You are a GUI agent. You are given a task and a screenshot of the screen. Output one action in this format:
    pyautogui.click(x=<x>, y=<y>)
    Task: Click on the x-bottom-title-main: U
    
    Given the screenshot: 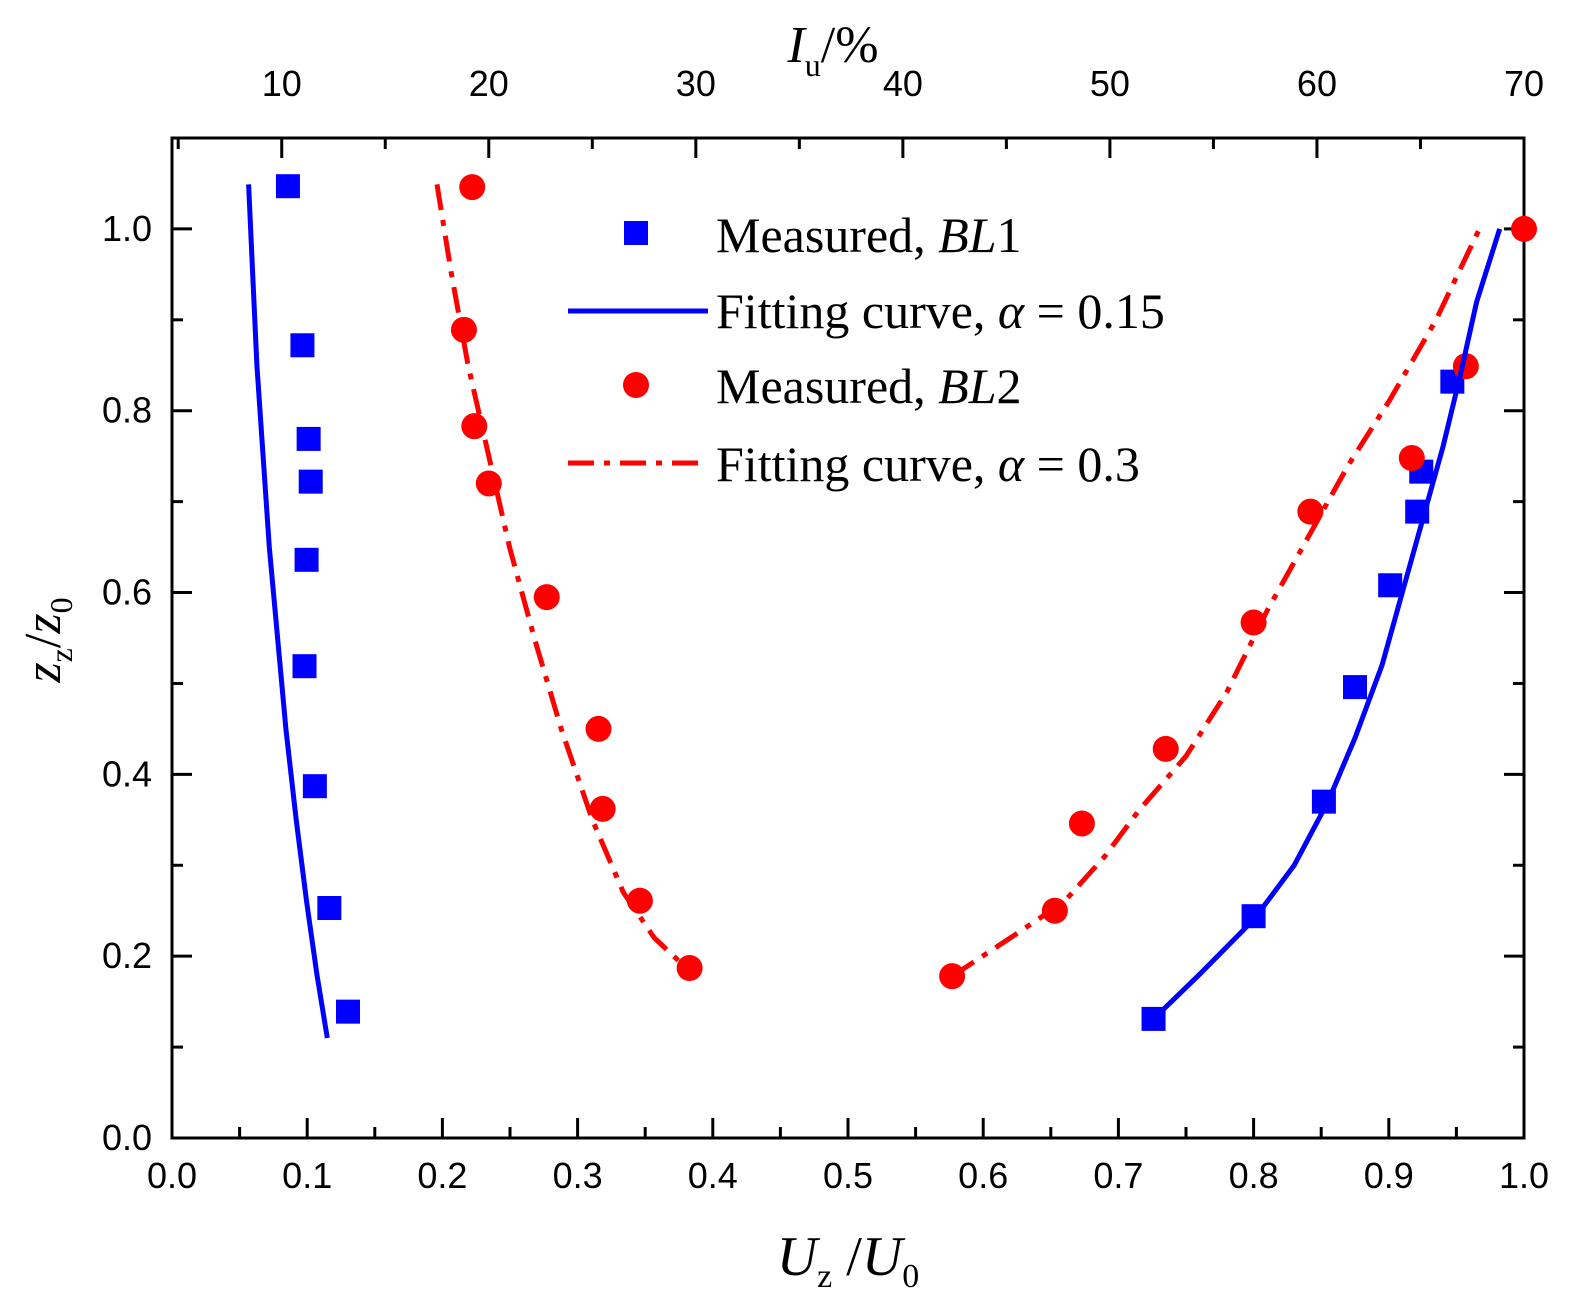 What is the action you would take?
    pyautogui.click(x=799, y=1257)
    